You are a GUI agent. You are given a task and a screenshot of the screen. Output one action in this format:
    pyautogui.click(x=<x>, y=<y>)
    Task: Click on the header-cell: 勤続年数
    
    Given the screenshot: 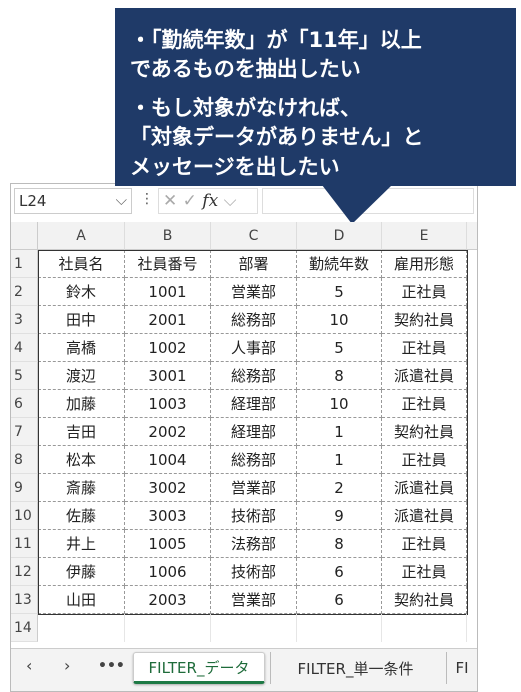 What is the action you would take?
    pyautogui.click(x=339, y=264)
    